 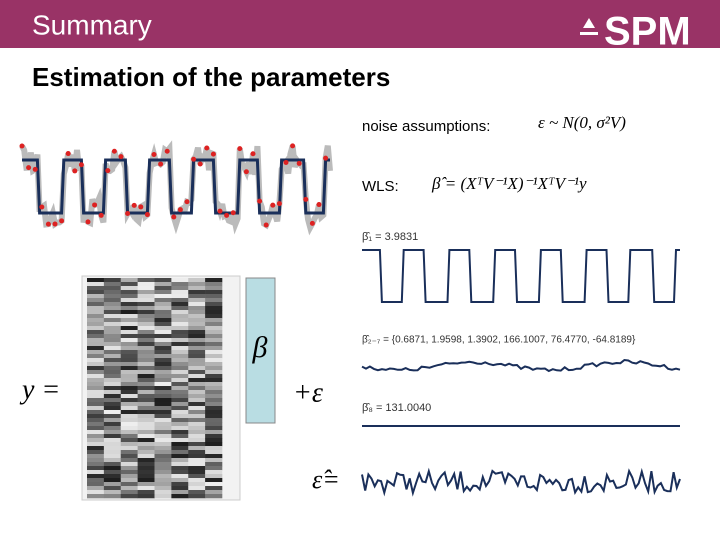 What do you see at coordinates (647, 32) in the screenshot?
I see `logo: SPM` at bounding box center [647, 32].